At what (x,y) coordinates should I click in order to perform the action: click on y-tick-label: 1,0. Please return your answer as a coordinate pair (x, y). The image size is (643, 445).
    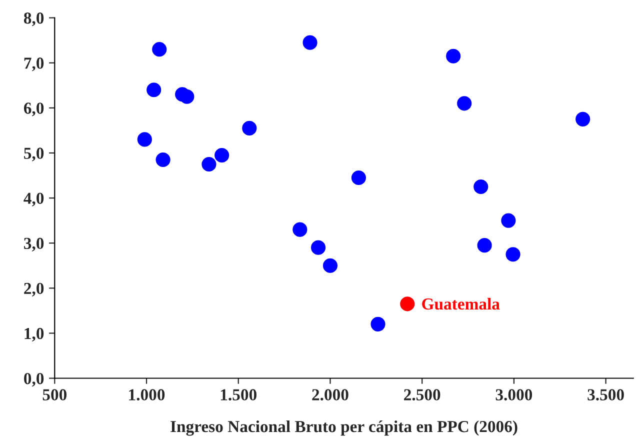
    Looking at the image, I should click on (34, 335).